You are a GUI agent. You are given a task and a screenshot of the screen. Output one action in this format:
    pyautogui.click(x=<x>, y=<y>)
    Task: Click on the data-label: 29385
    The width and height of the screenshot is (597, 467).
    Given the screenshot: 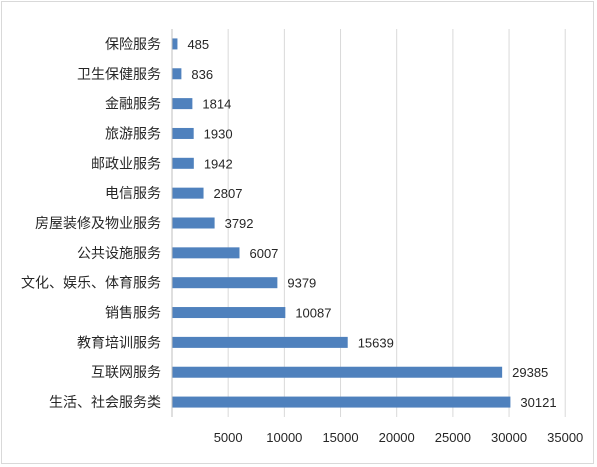 What is the action you would take?
    pyautogui.click(x=530, y=372)
    